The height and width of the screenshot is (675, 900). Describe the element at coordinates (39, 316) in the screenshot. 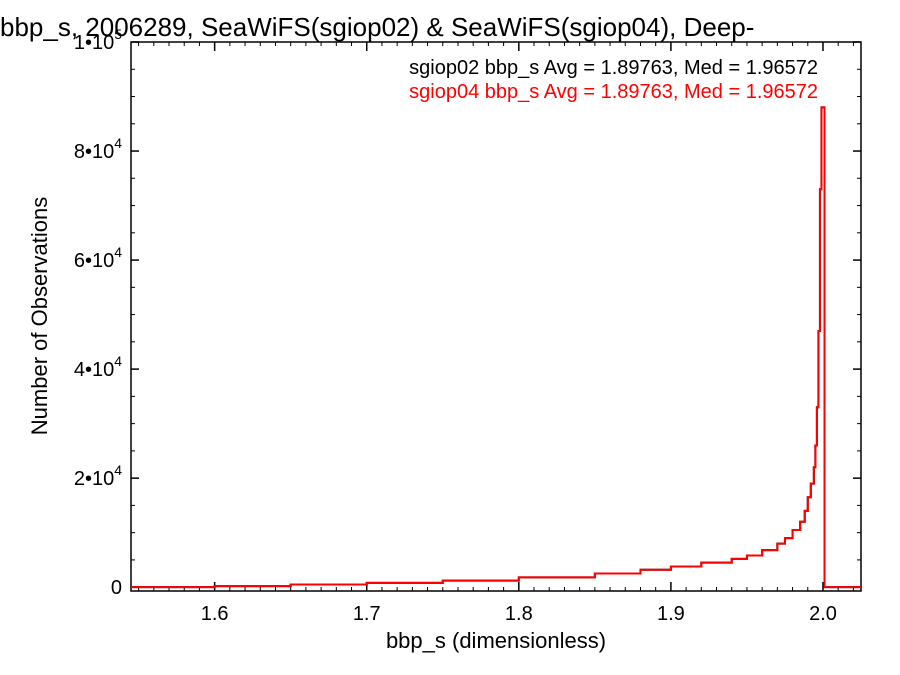

I see `y-axis-label: Number of Observations` at that location.